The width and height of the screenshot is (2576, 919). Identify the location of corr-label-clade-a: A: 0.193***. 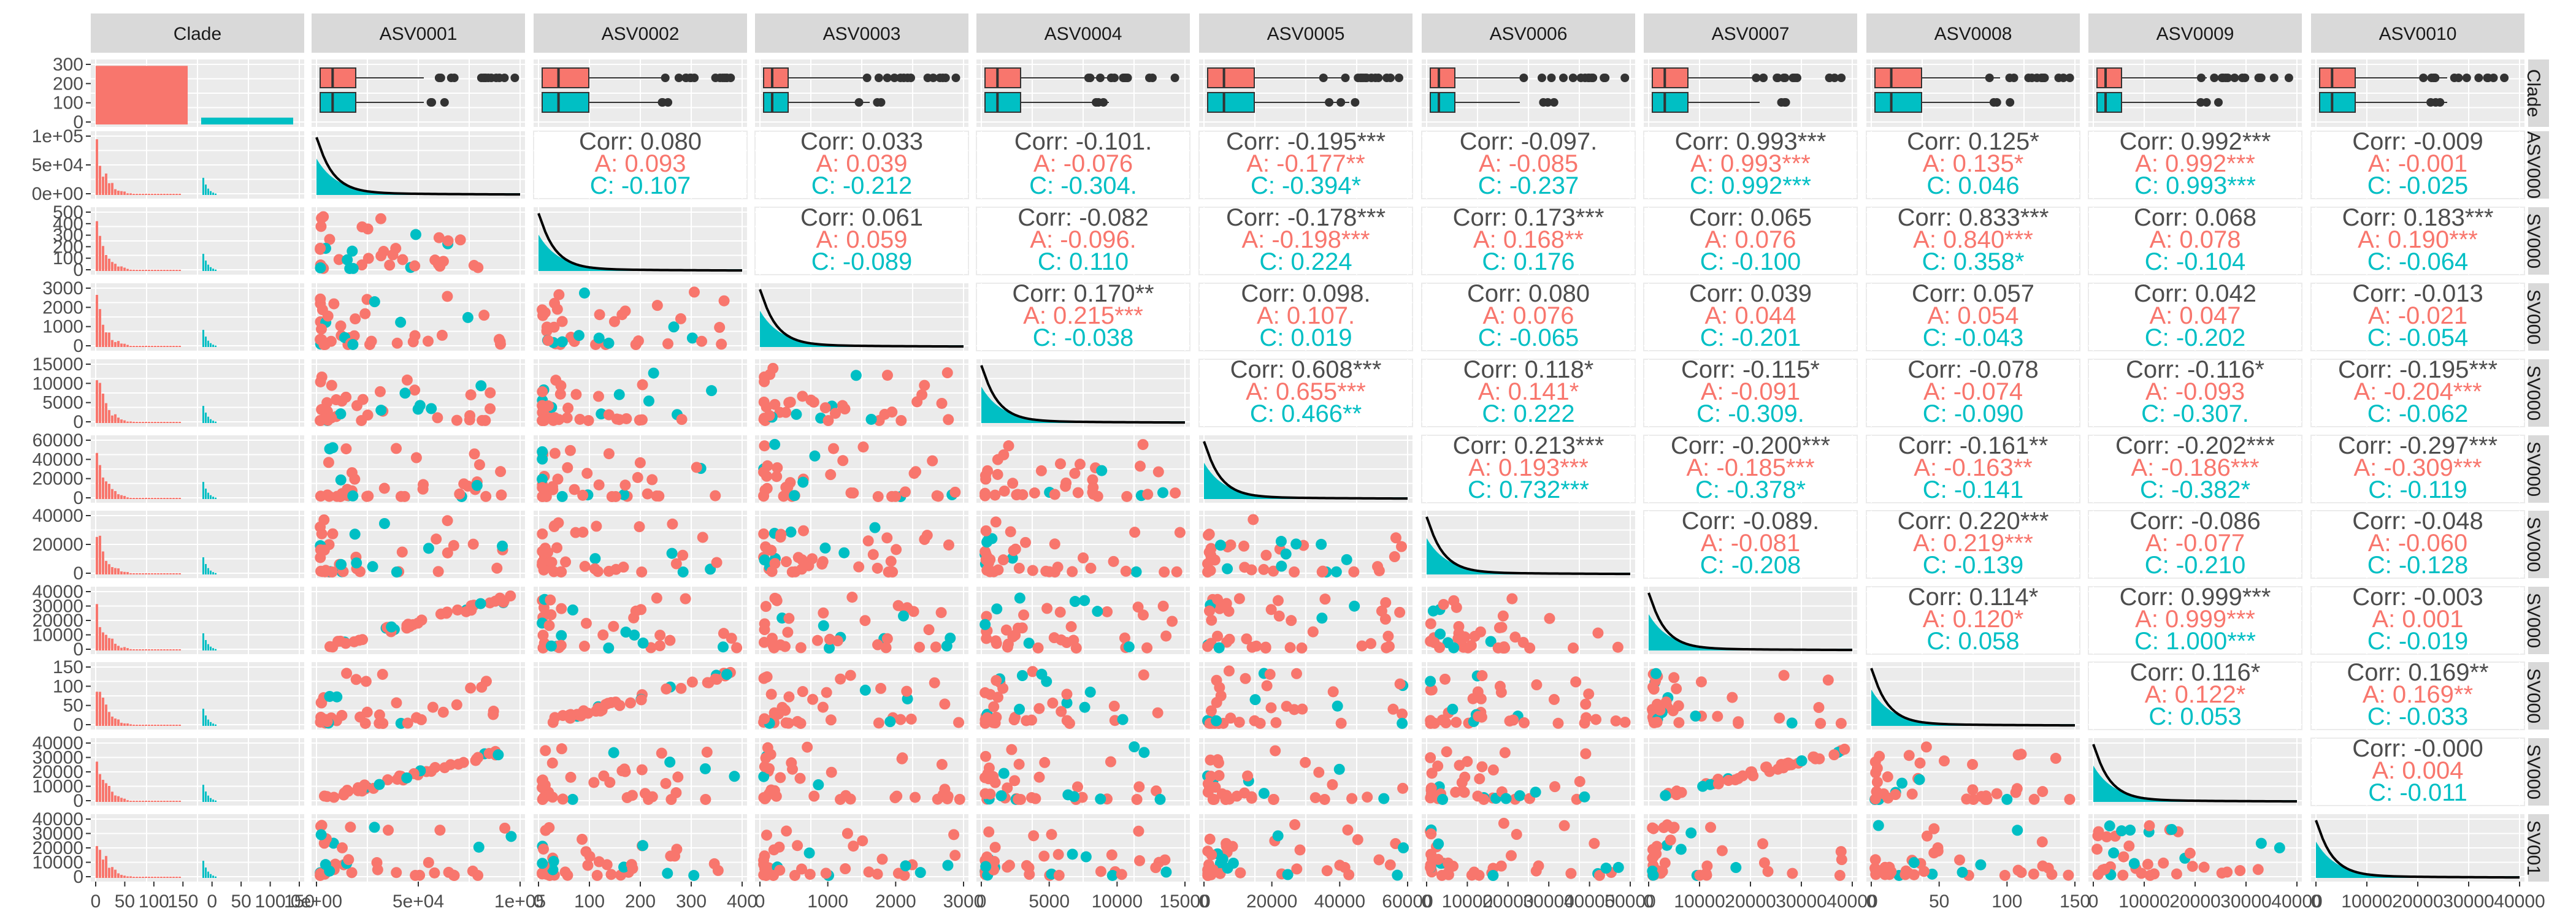
(1528, 467).